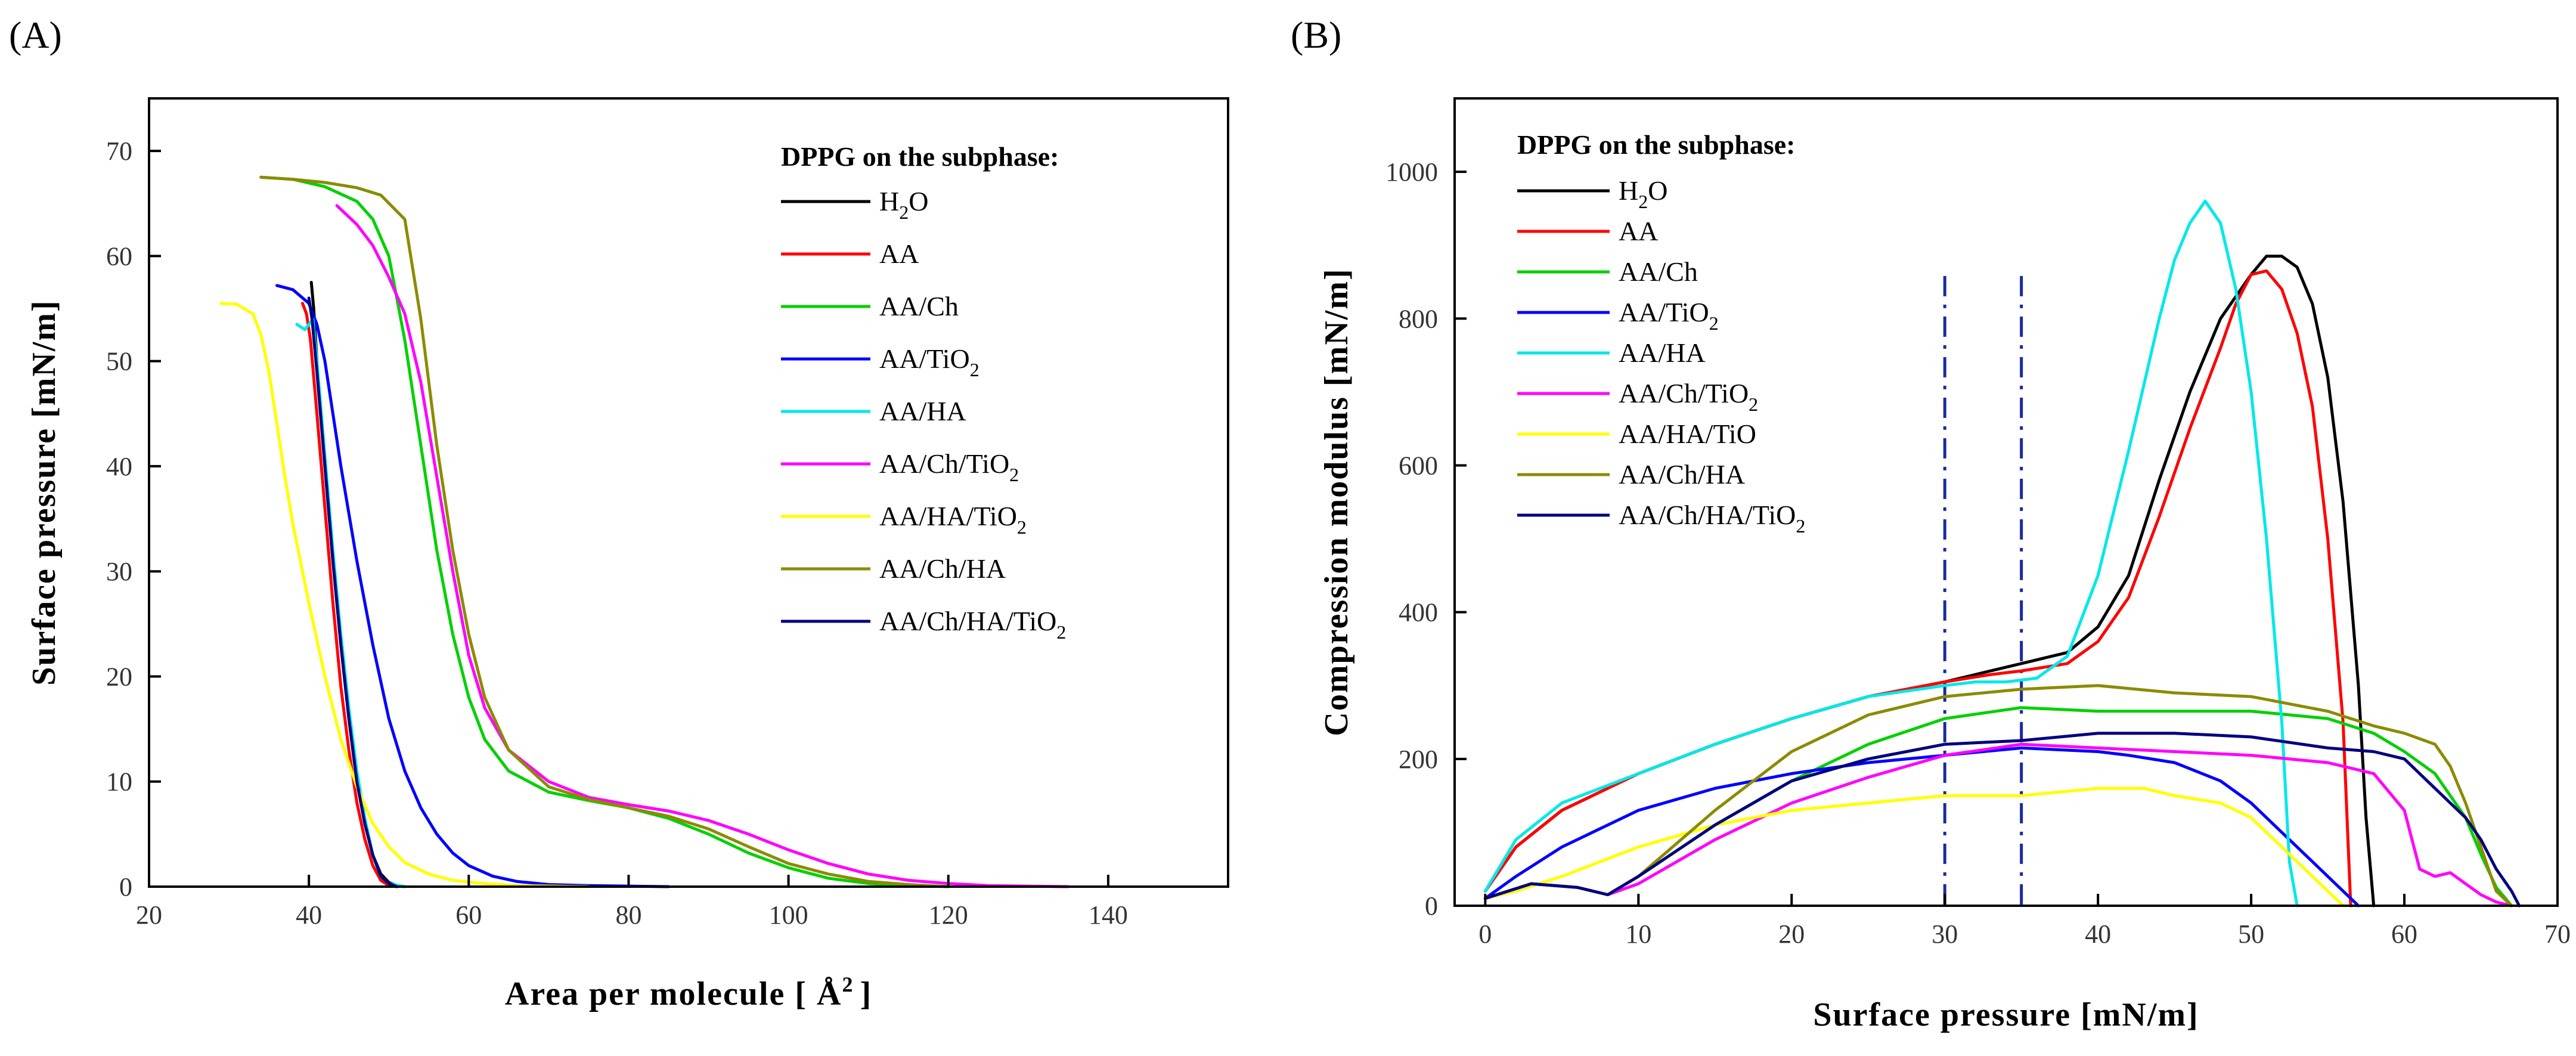 This screenshot has width=2576, height=1056. What do you see at coordinates (1945, 934) in the screenshot?
I see `x-tick-label: 30` at bounding box center [1945, 934].